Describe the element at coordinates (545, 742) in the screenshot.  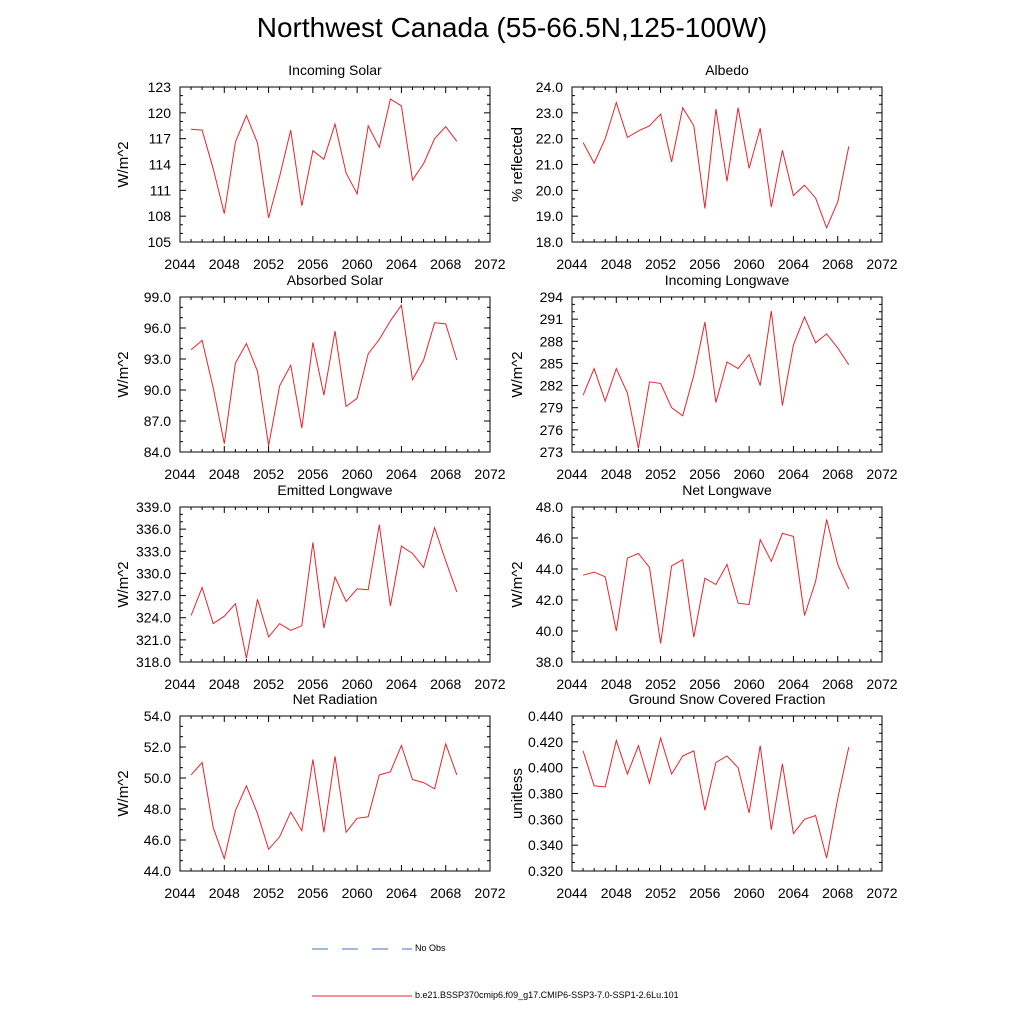
I see `y-tick-label: 0.420` at that location.